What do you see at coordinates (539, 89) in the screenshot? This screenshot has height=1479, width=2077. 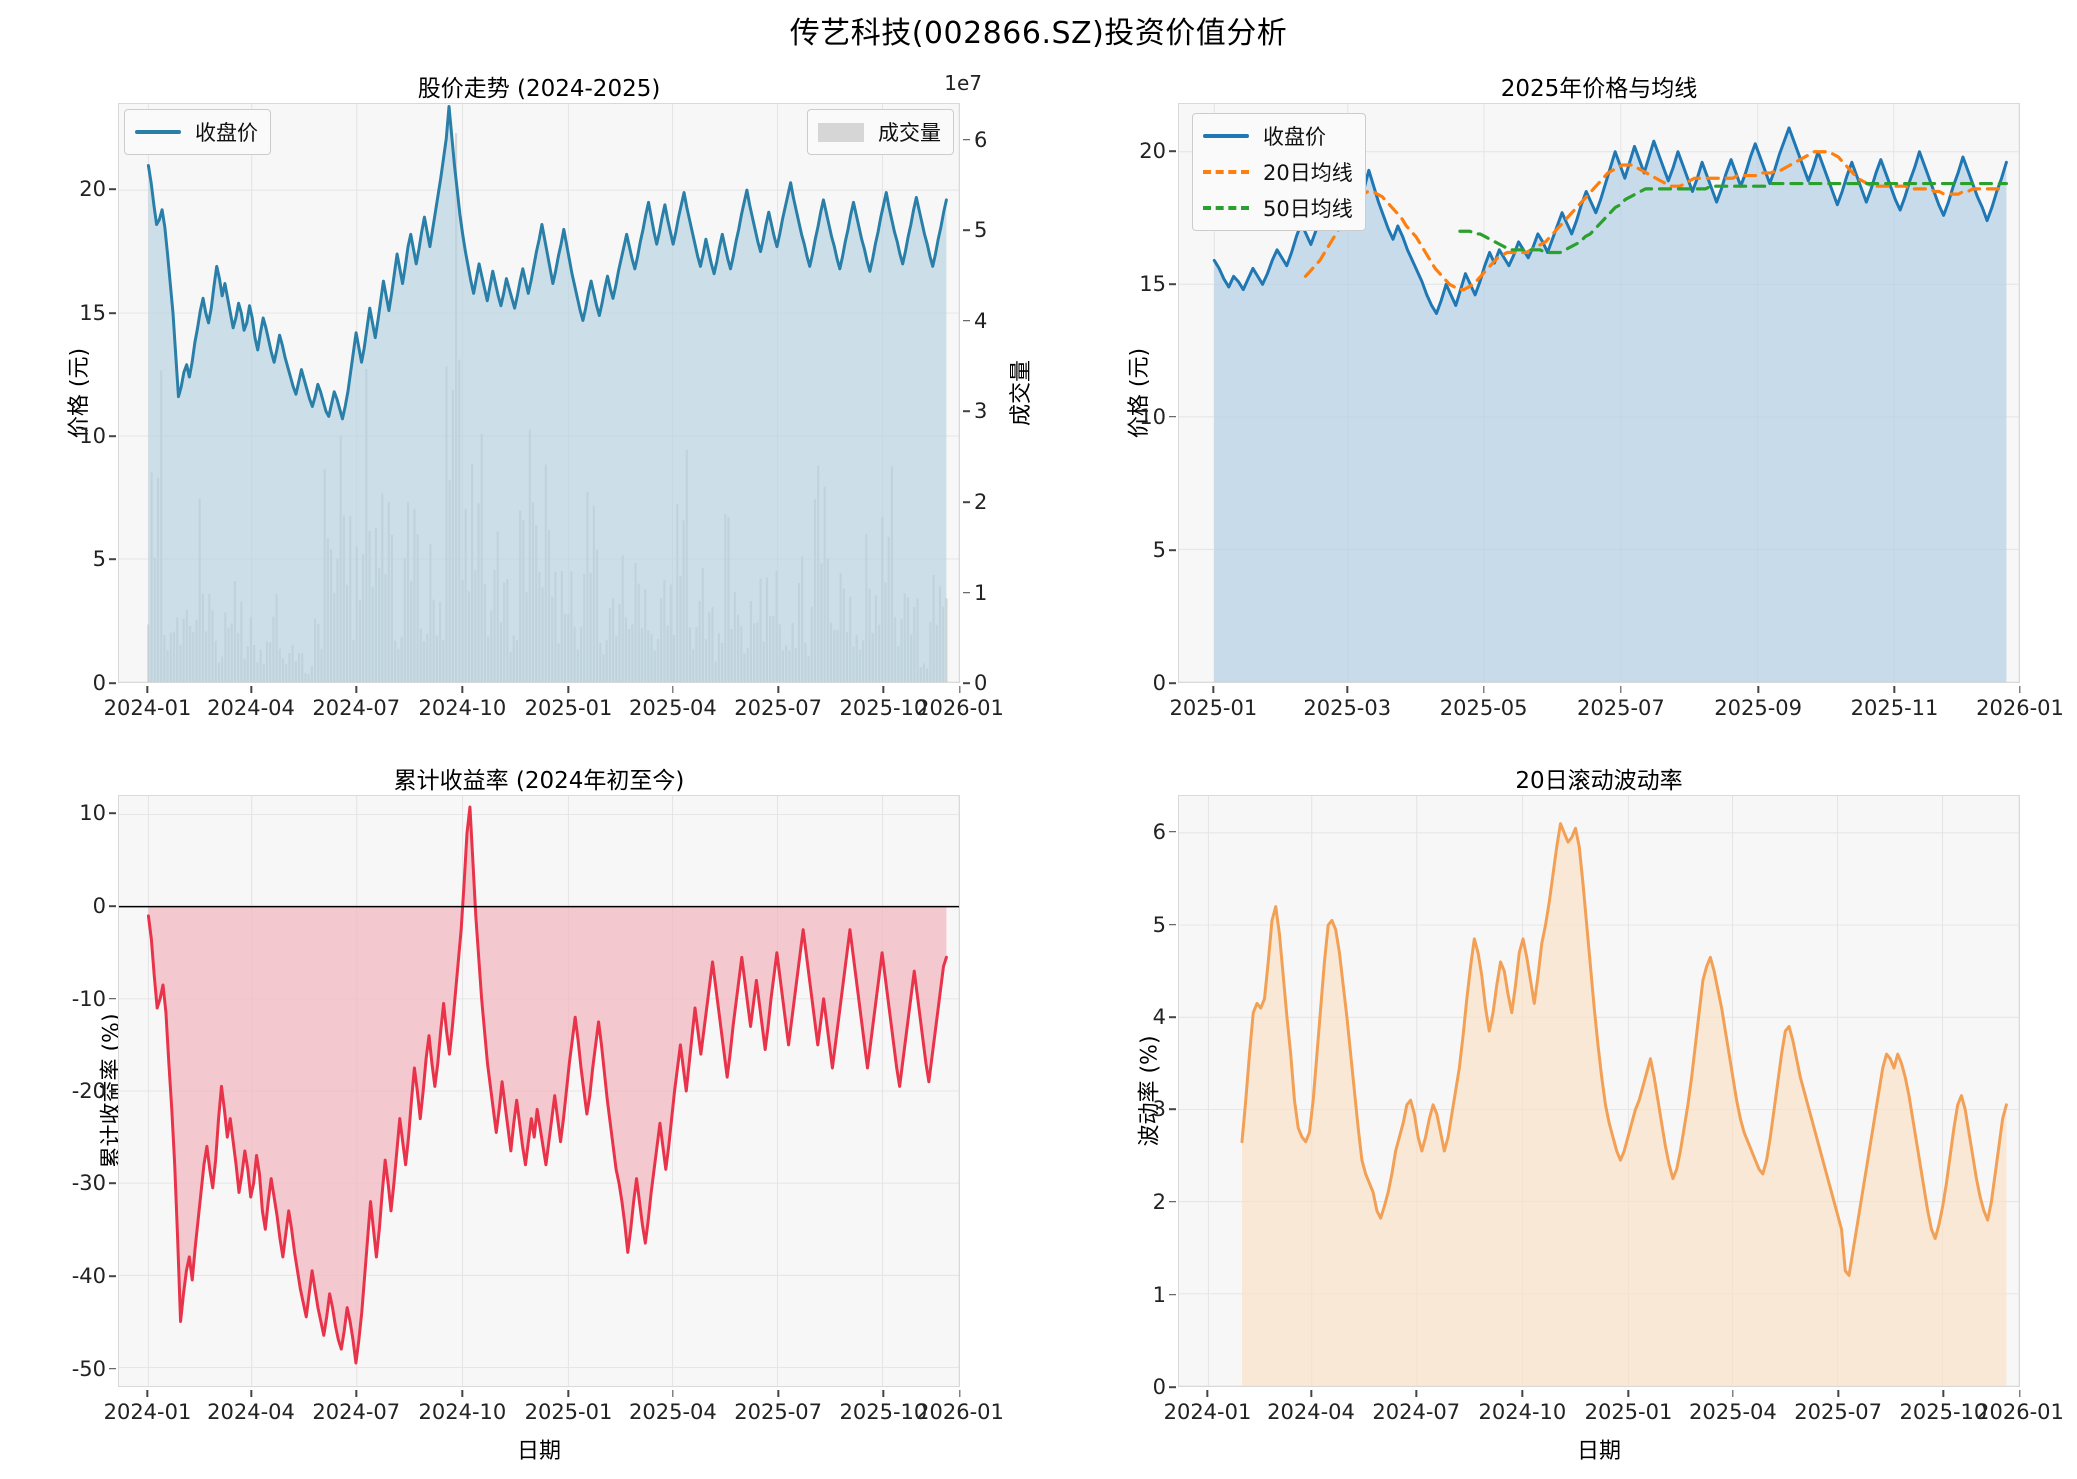 I see `panel-price-volume-title: 股价走势 (2024-2025)` at bounding box center [539, 89].